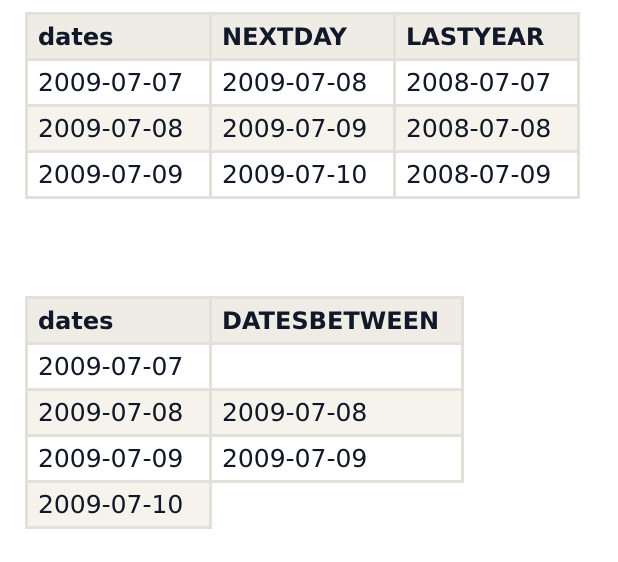 The width and height of the screenshot is (618, 562). What do you see at coordinates (336, 412) in the screenshot?
I see `cell-datesbetween: 2009-07-08` at bounding box center [336, 412].